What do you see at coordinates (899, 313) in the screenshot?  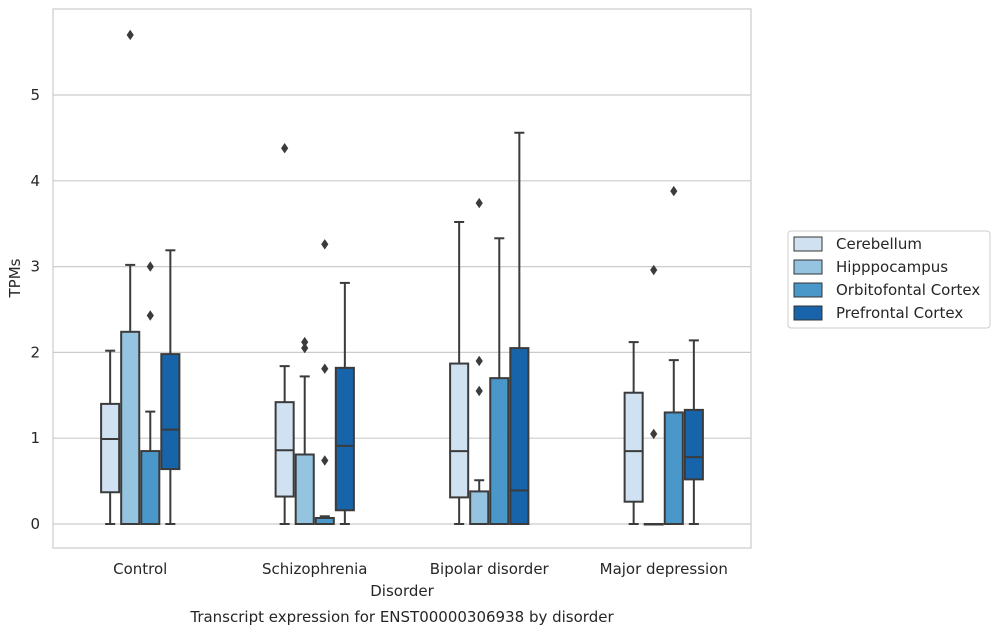 I see `legend-label: Prefrontal Cortex` at bounding box center [899, 313].